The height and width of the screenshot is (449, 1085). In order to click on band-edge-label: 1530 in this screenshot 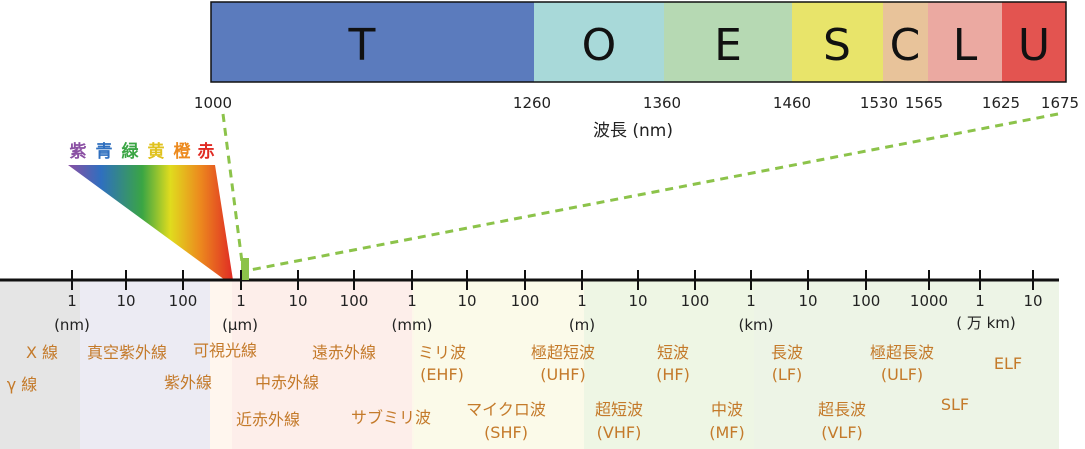, I will do `click(879, 103)`.